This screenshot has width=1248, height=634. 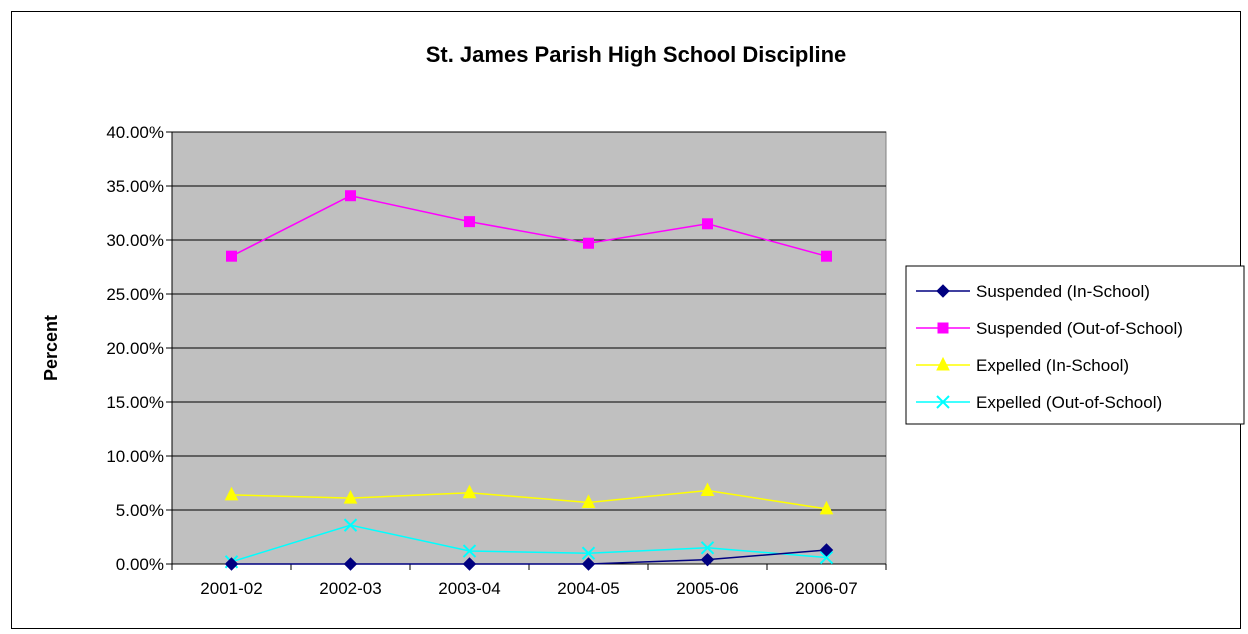 What do you see at coordinates (135, 456) in the screenshot?
I see `y-tick-label: 10.00%` at bounding box center [135, 456].